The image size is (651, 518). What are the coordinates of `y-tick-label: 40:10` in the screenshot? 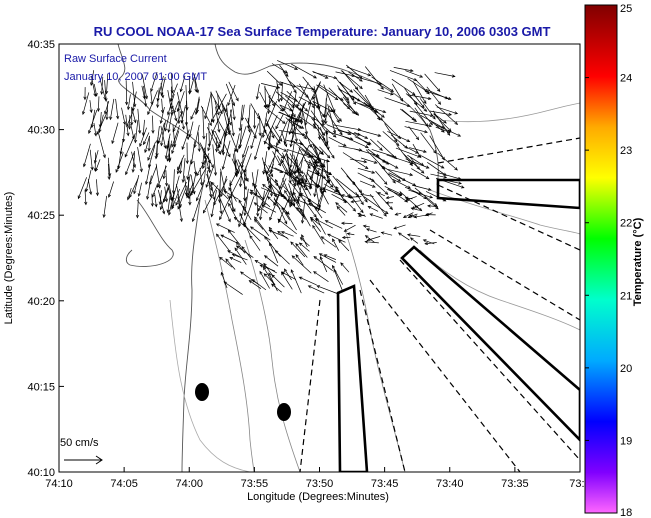 It's located at (41, 473).